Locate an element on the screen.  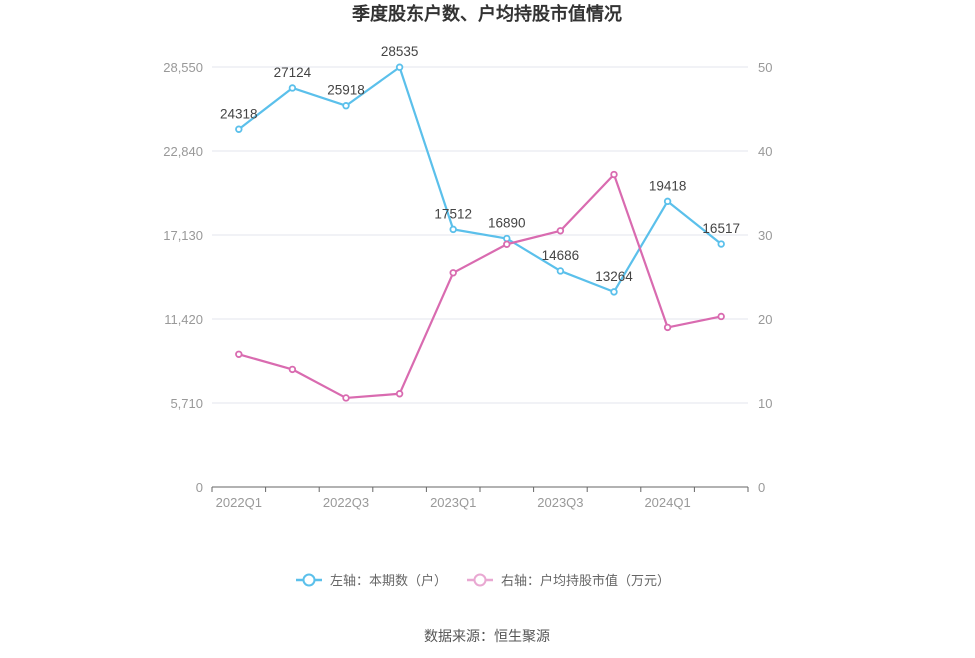
right-axis: 0 10 20 30 40 50 is located at coordinates (765, 277).